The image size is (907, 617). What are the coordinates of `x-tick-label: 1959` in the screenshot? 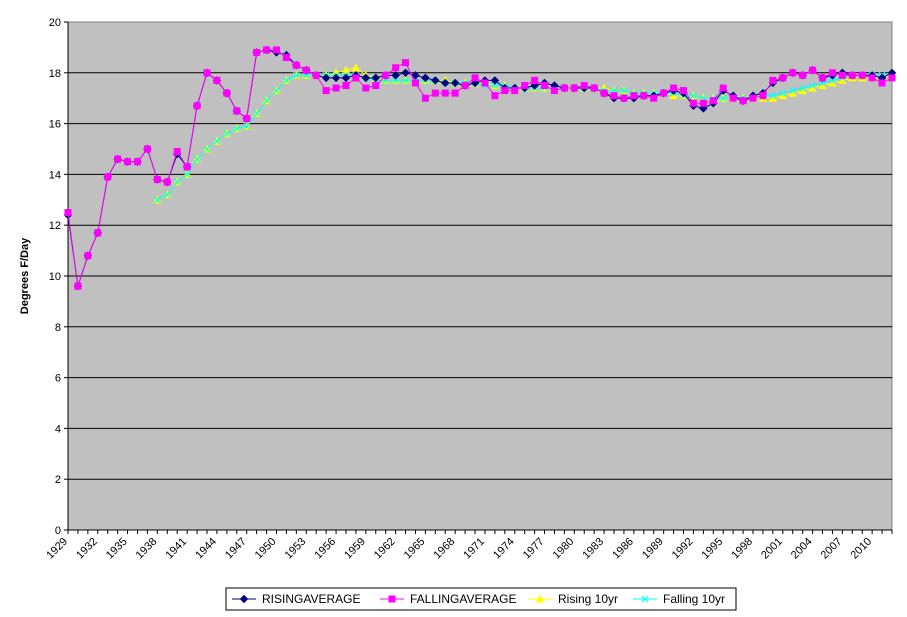 It's located at (355, 549).